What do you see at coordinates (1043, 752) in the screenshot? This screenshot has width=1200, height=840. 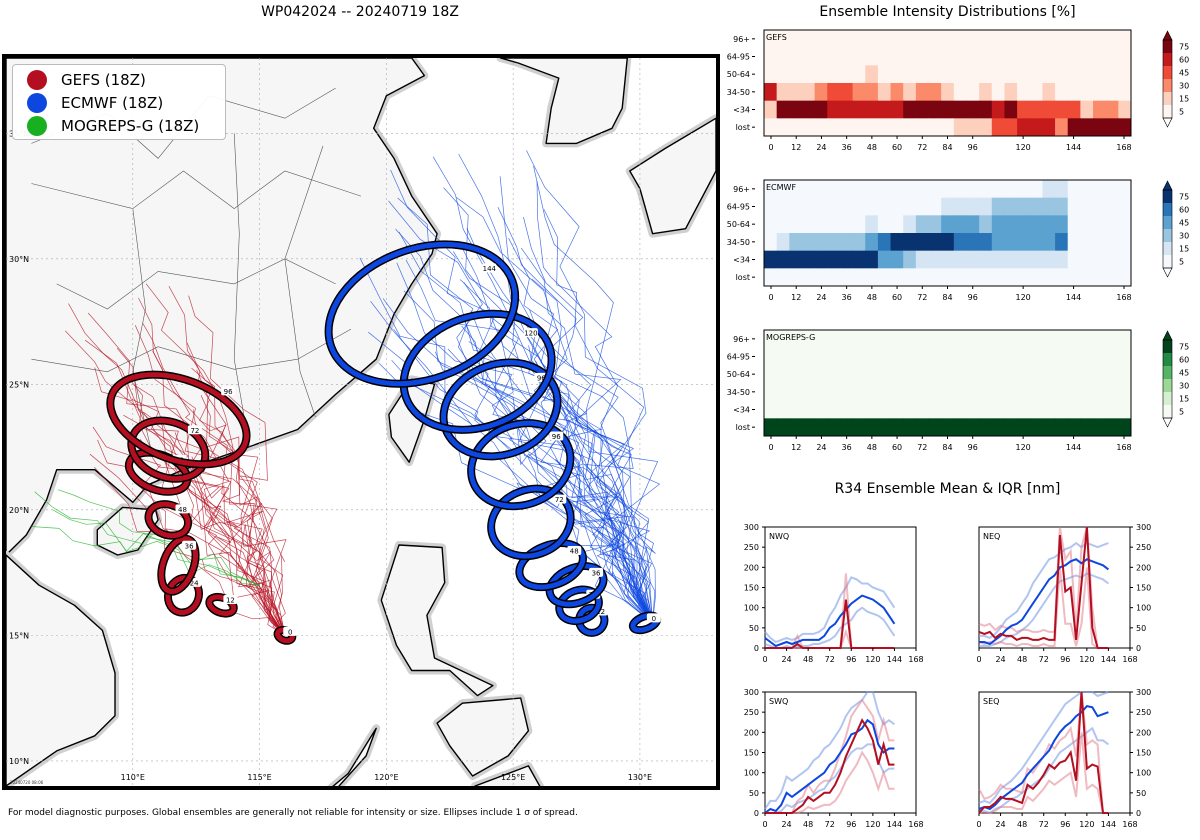 I see `gefs-mean` at bounding box center [1043, 752].